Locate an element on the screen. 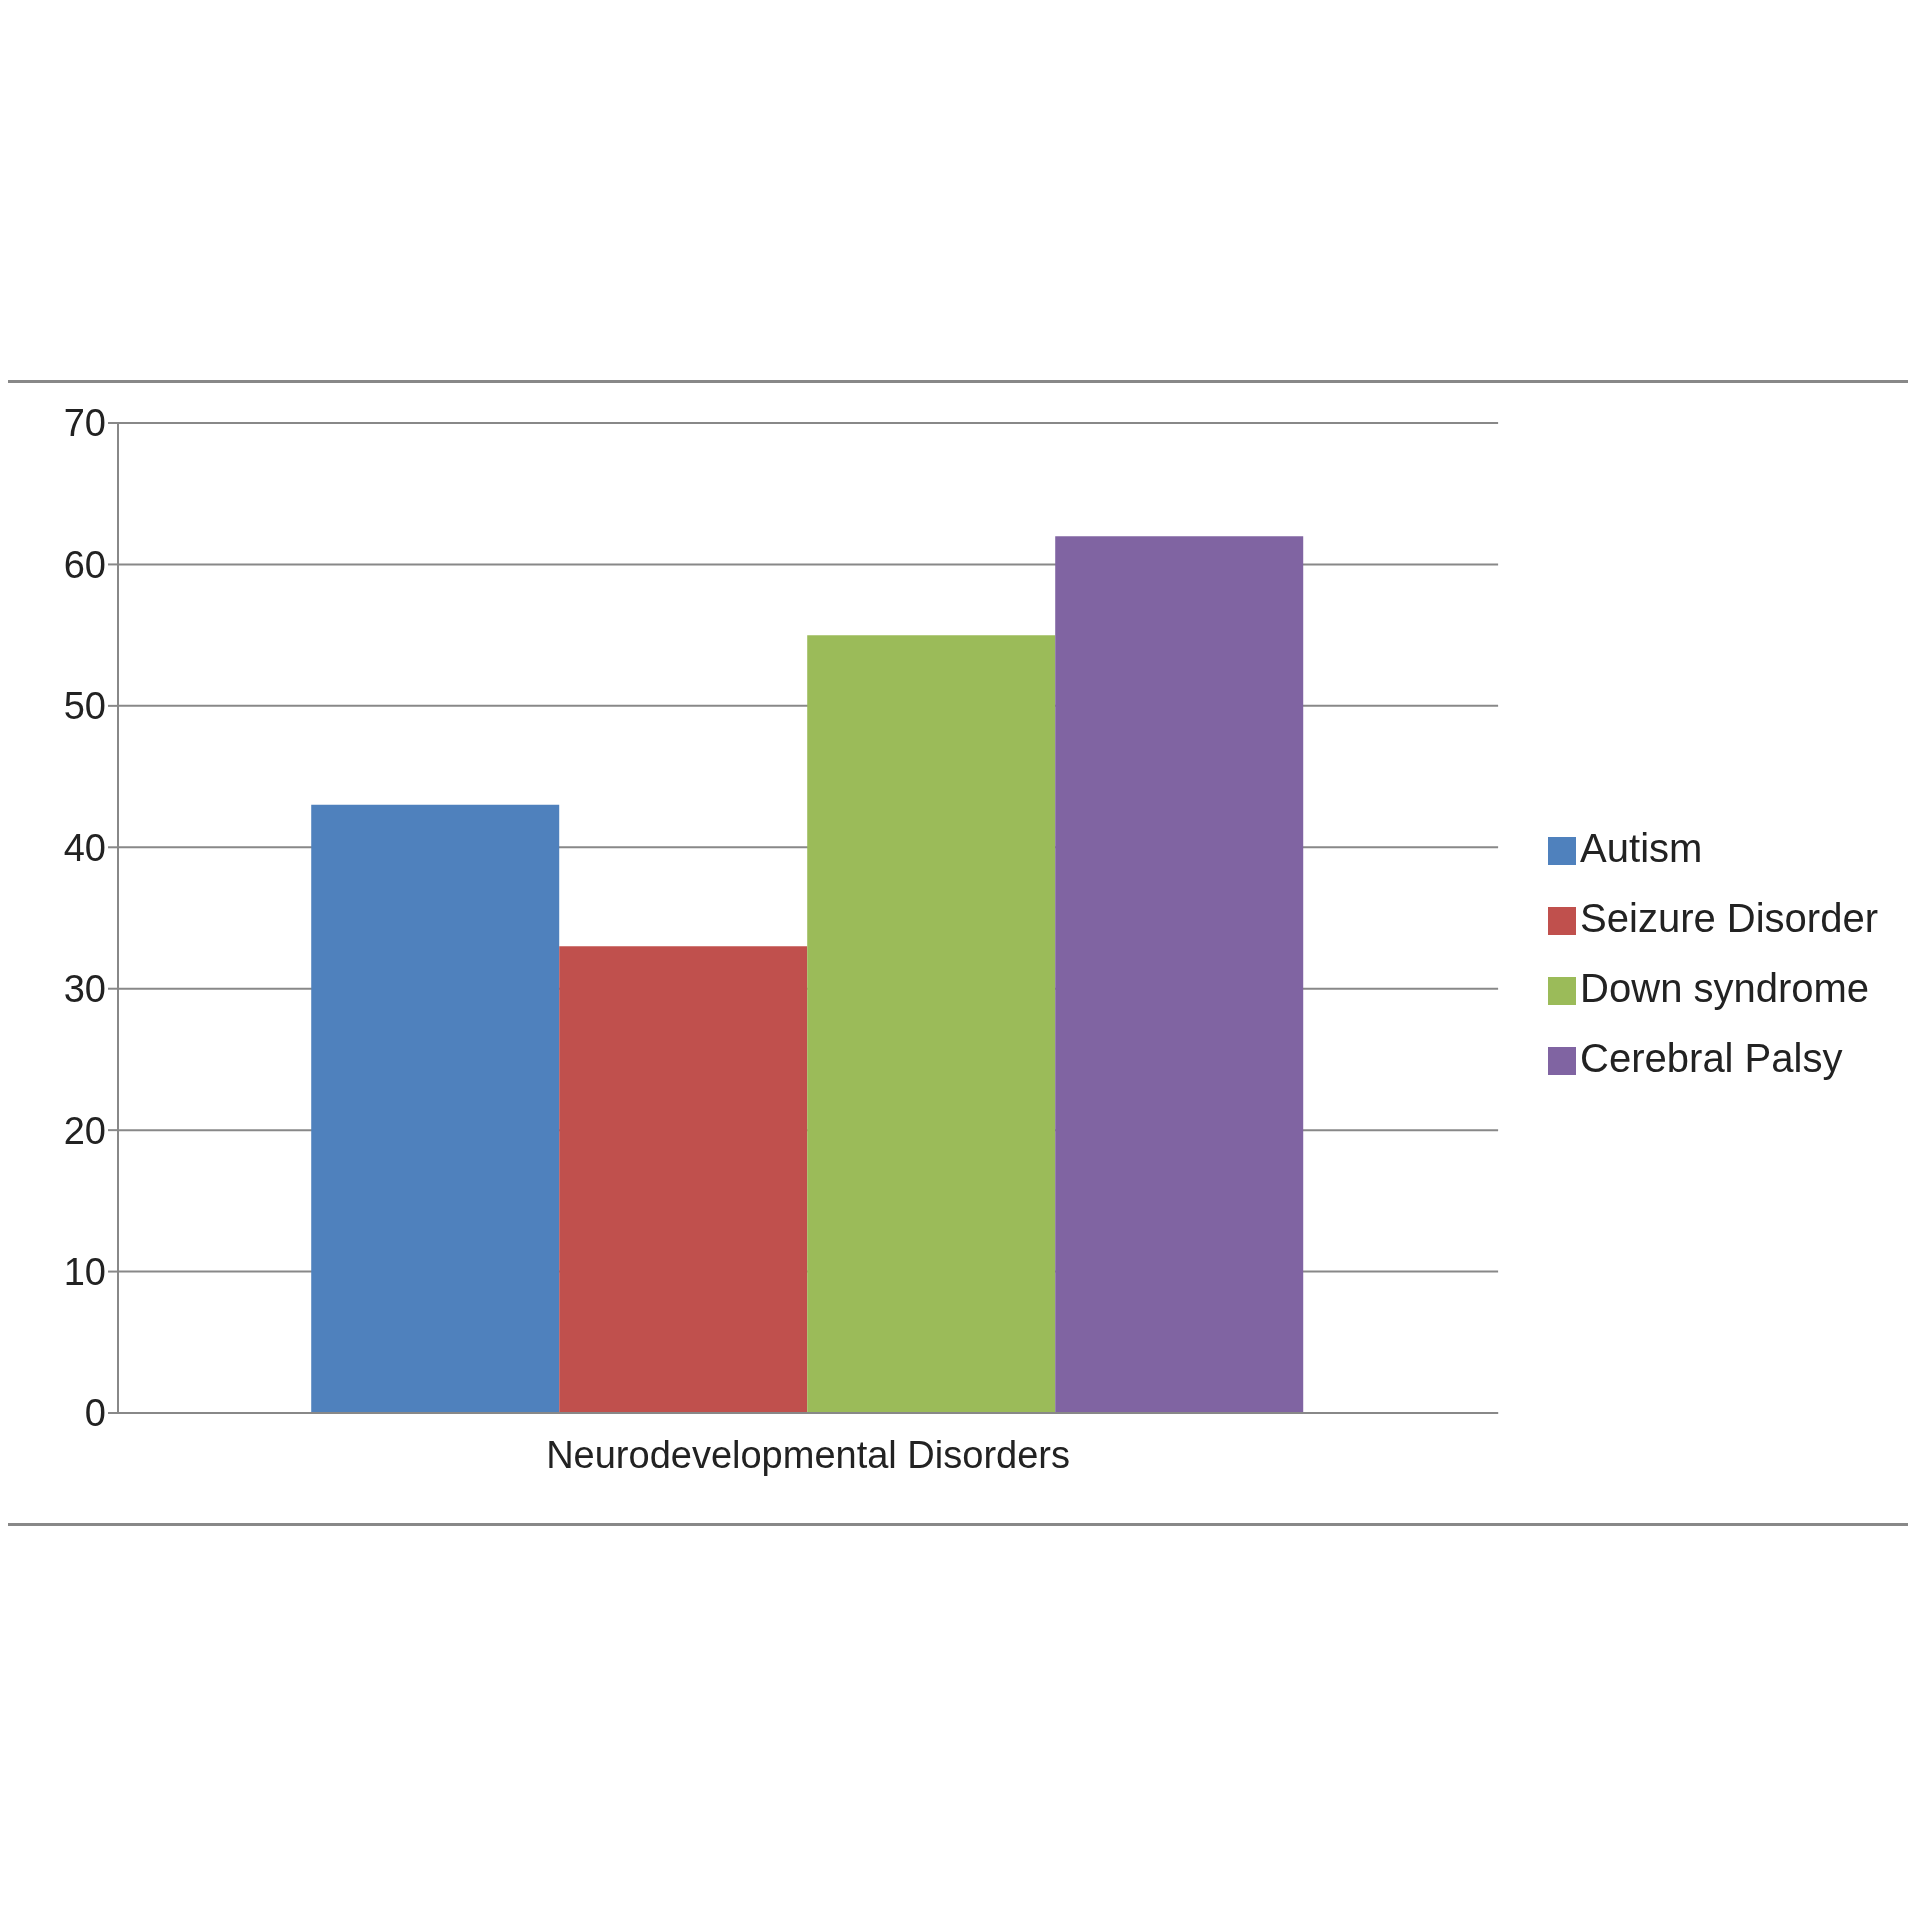 The width and height of the screenshot is (1920, 1920). y-tick-label: 0 is located at coordinates (95, 1413).